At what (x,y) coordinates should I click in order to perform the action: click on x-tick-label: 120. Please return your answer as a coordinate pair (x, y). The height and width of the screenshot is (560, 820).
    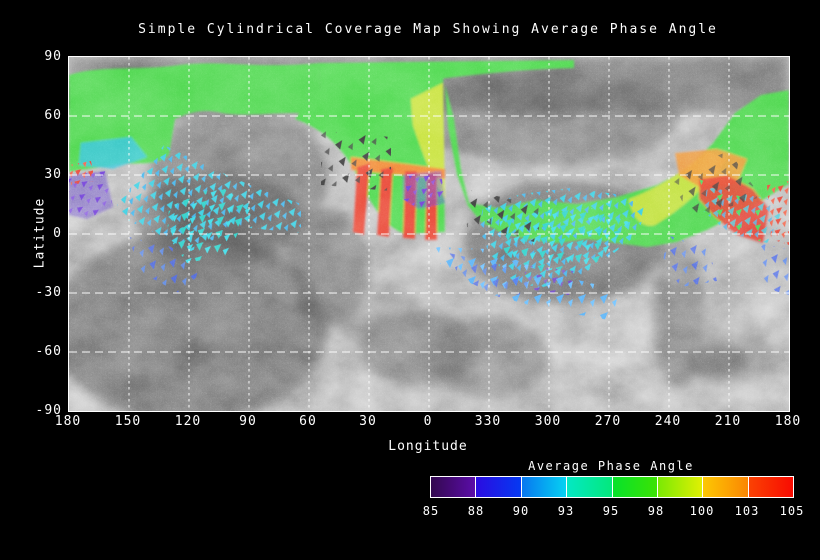
    Looking at the image, I should click on (188, 421).